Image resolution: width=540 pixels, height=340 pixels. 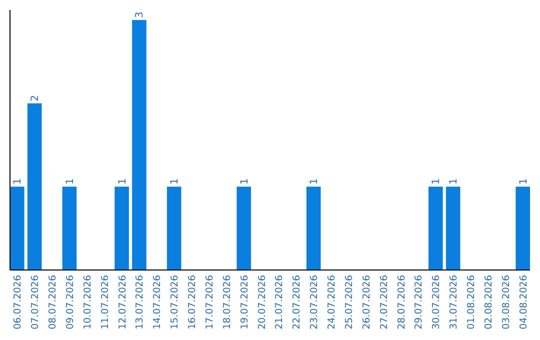 What do you see at coordinates (436, 302) in the screenshot?
I see `x-tick-label: 30.07.2026` at bounding box center [436, 302].